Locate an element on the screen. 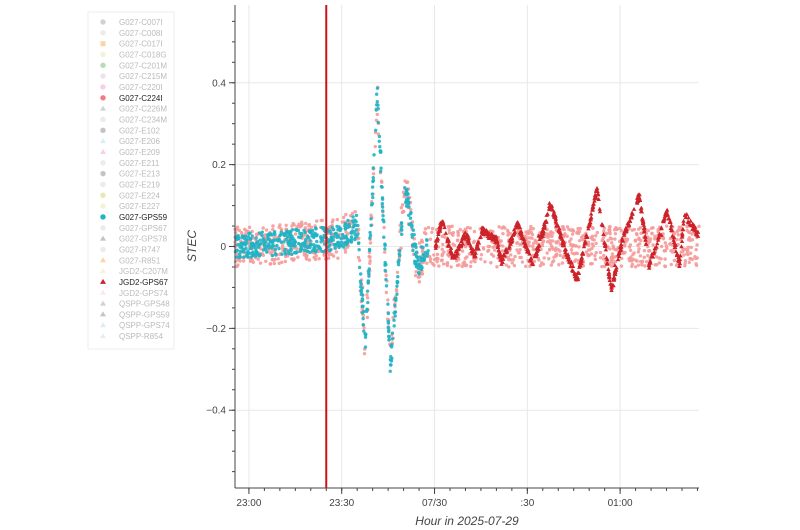 This screenshot has width=800, height=530. legend-item: G027-E211 is located at coordinates (130, 163).